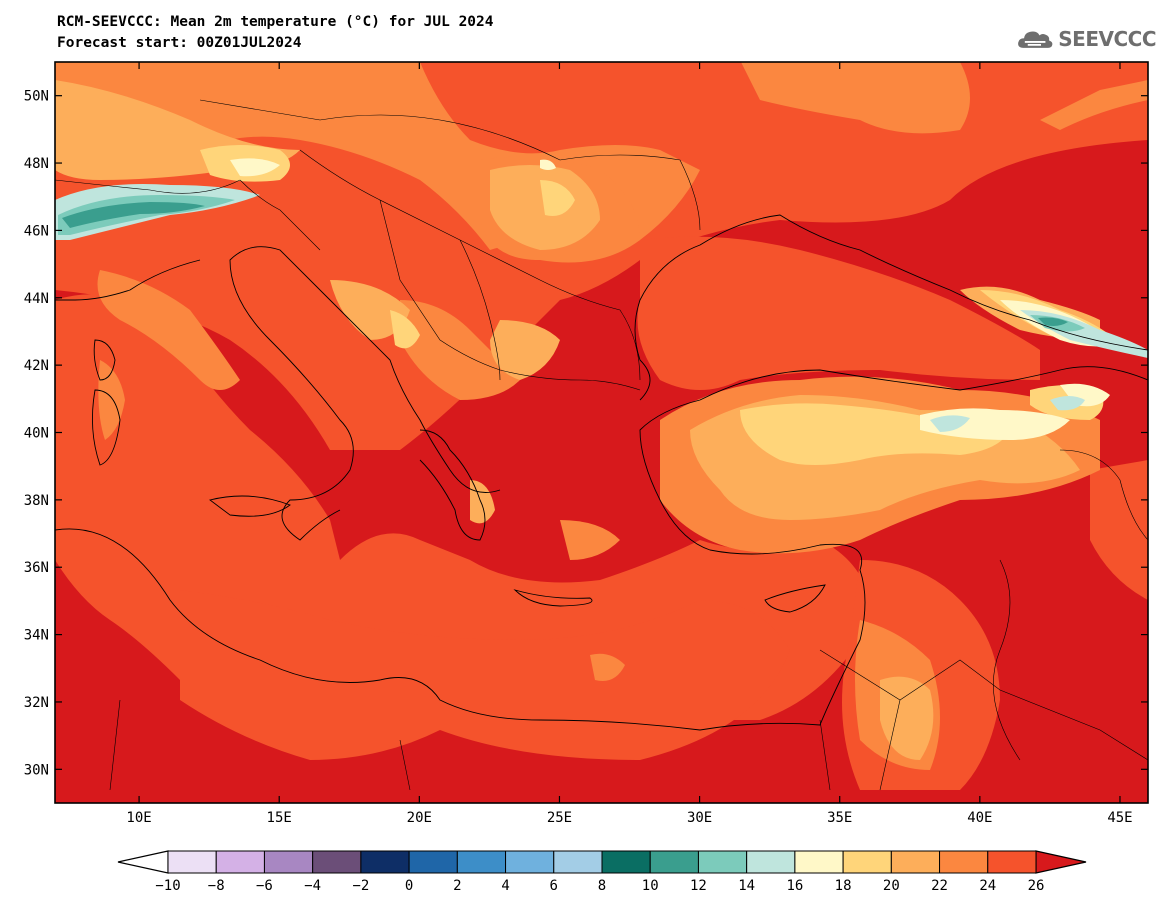  Describe the element at coordinates (554, 886) in the screenshot. I see `colorbar-label: 6` at that location.